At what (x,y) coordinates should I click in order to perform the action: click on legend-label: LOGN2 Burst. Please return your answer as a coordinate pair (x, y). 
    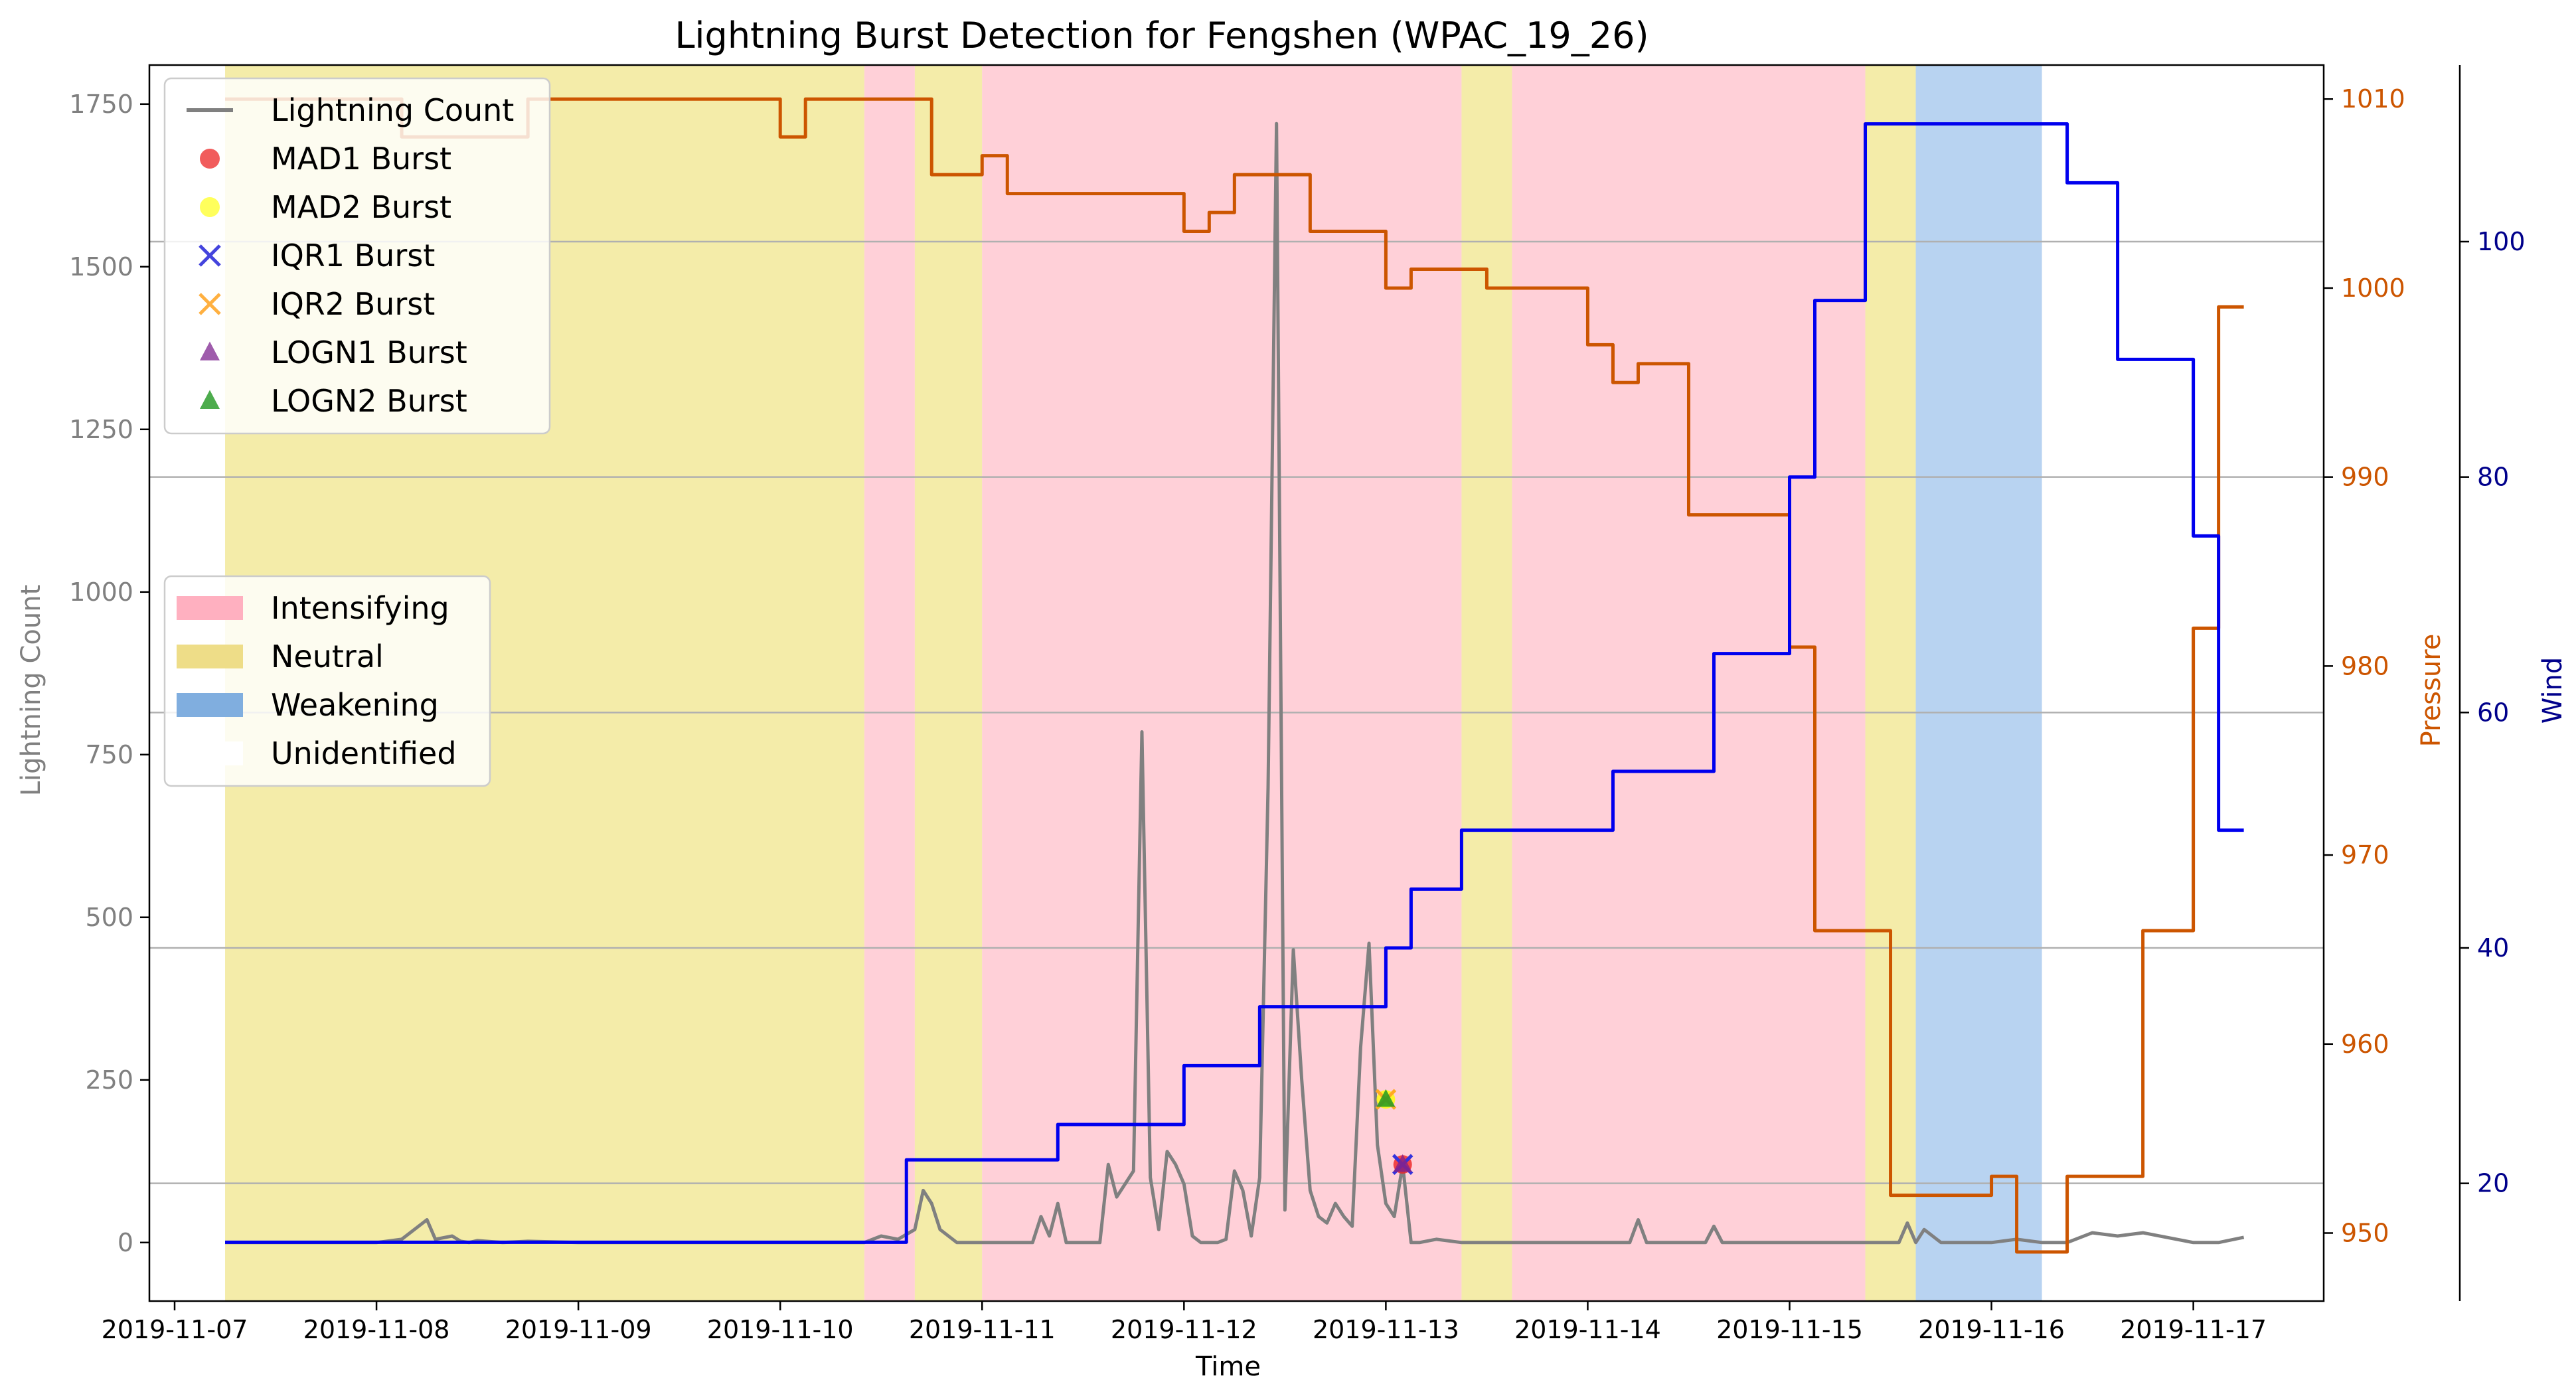
    Looking at the image, I should click on (369, 401).